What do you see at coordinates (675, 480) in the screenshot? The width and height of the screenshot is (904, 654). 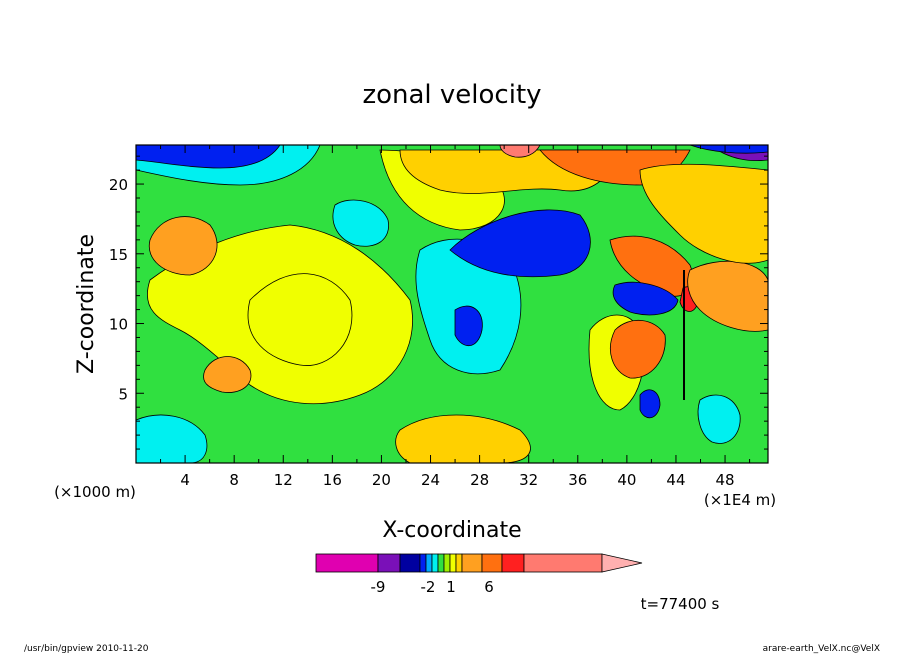 I see `x-tick-label: 44` at bounding box center [675, 480].